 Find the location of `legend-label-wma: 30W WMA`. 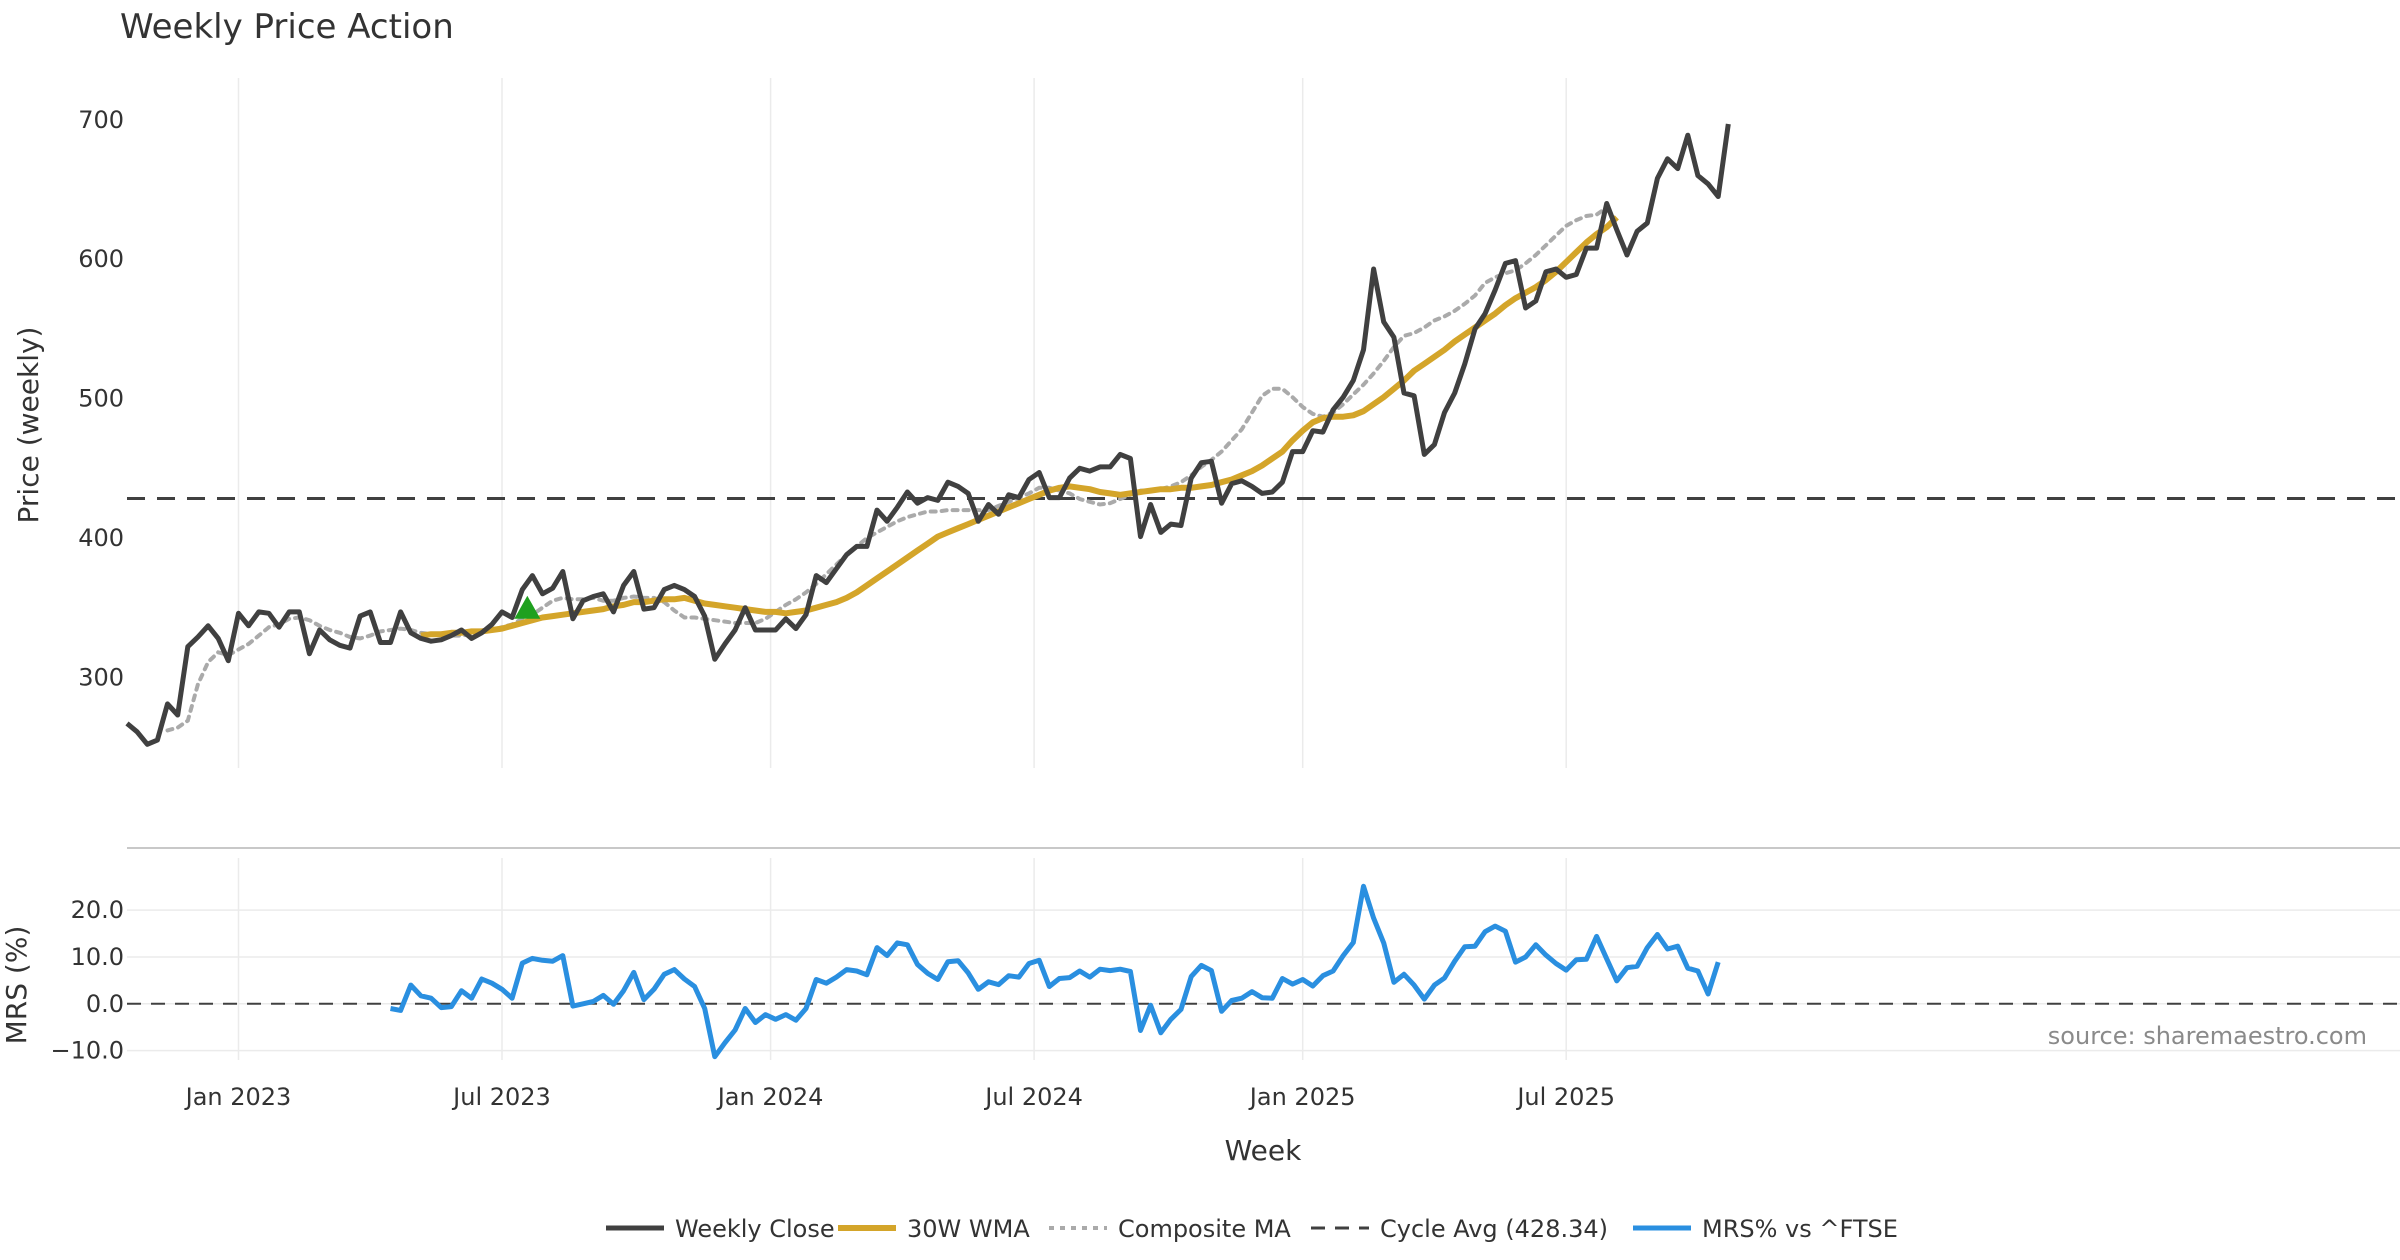

legend-label-wma: 30W WMA is located at coordinates (968, 1229).